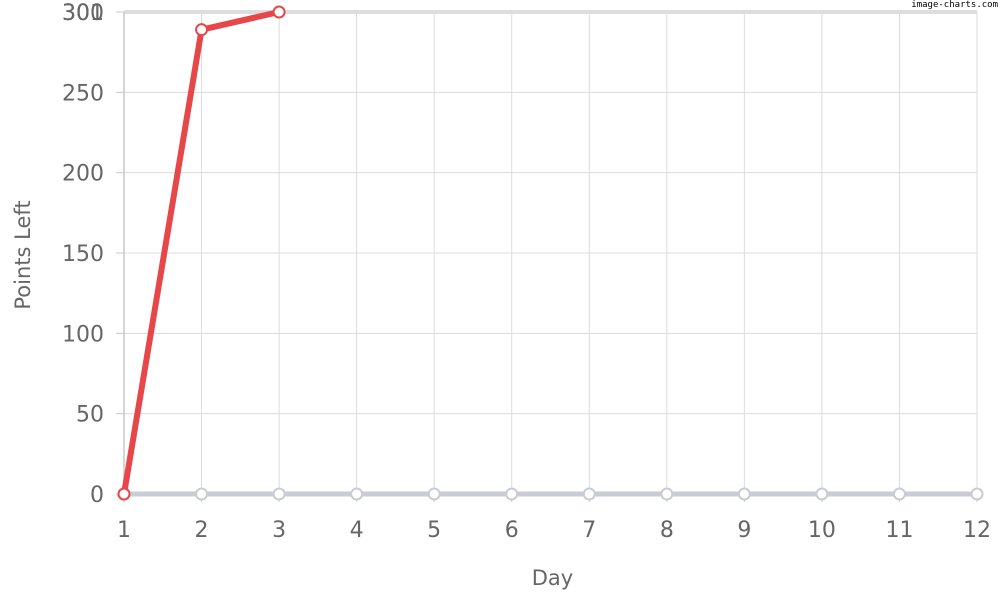 The width and height of the screenshot is (1000, 600). What do you see at coordinates (202, 530) in the screenshot?
I see `x-tick-label: 2` at bounding box center [202, 530].